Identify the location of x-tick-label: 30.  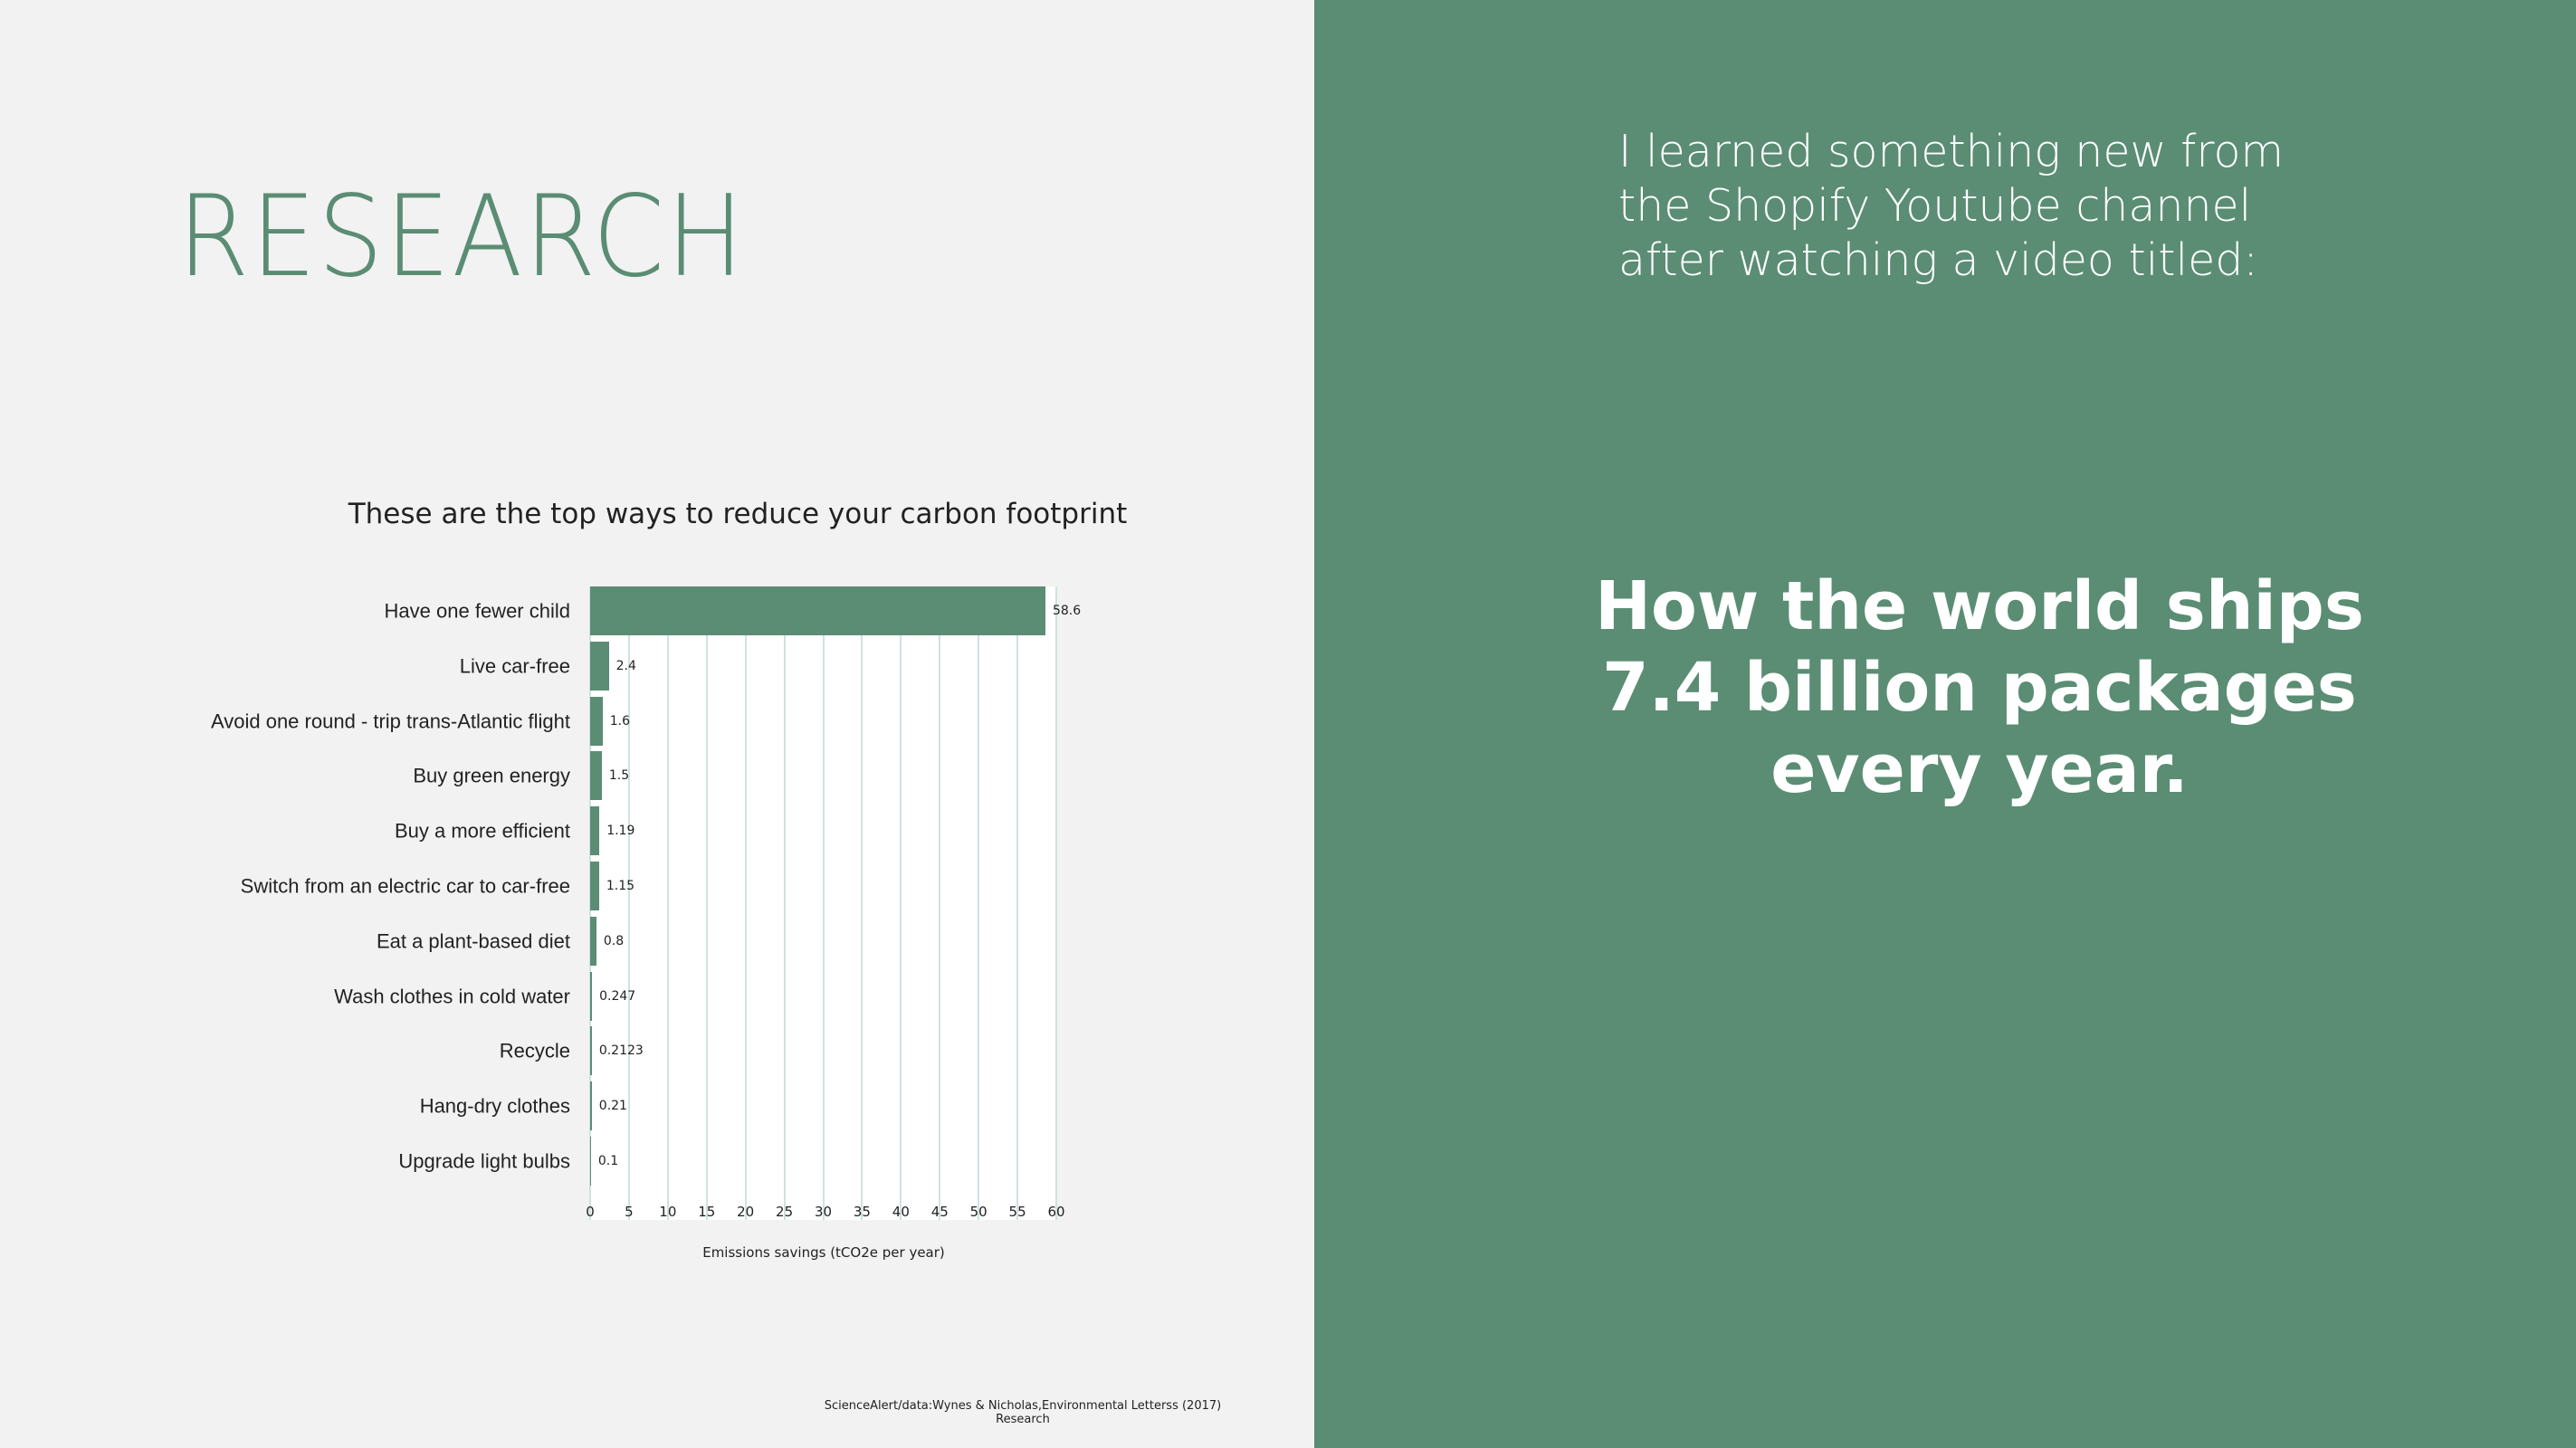
(823, 1212).